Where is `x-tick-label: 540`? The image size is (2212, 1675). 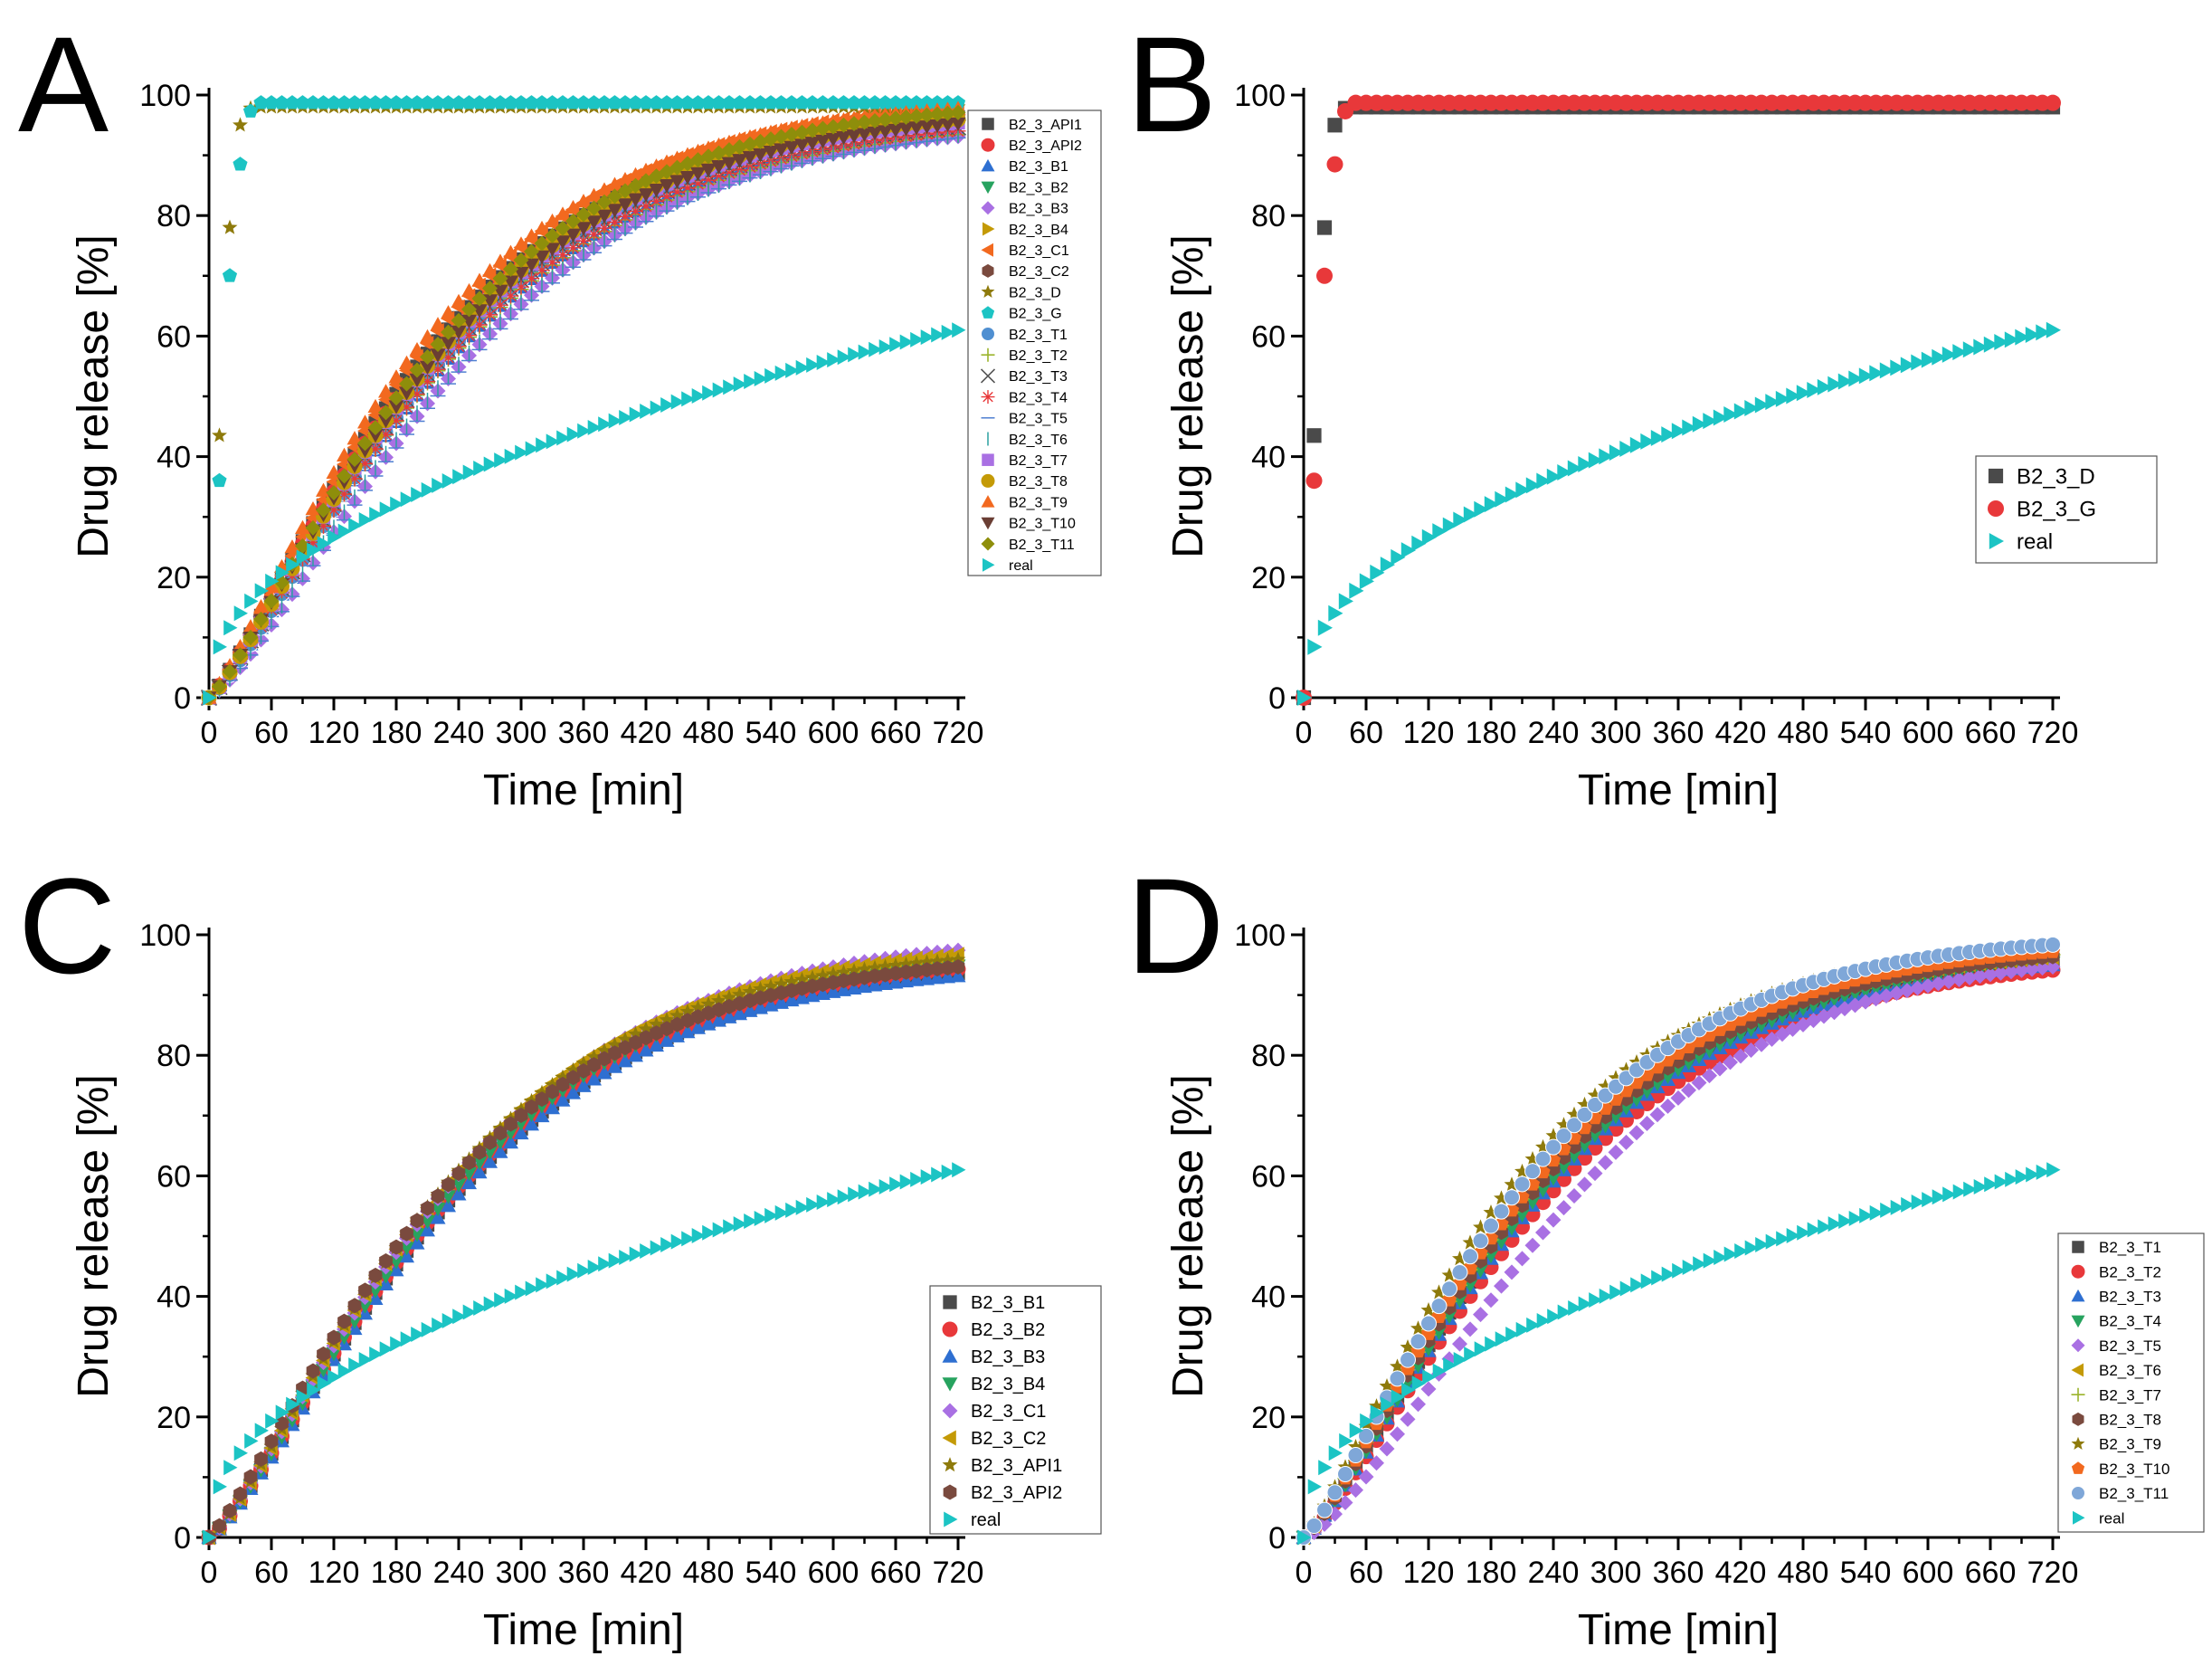
x-tick-label: 540 is located at coordinates (1866, 1573).